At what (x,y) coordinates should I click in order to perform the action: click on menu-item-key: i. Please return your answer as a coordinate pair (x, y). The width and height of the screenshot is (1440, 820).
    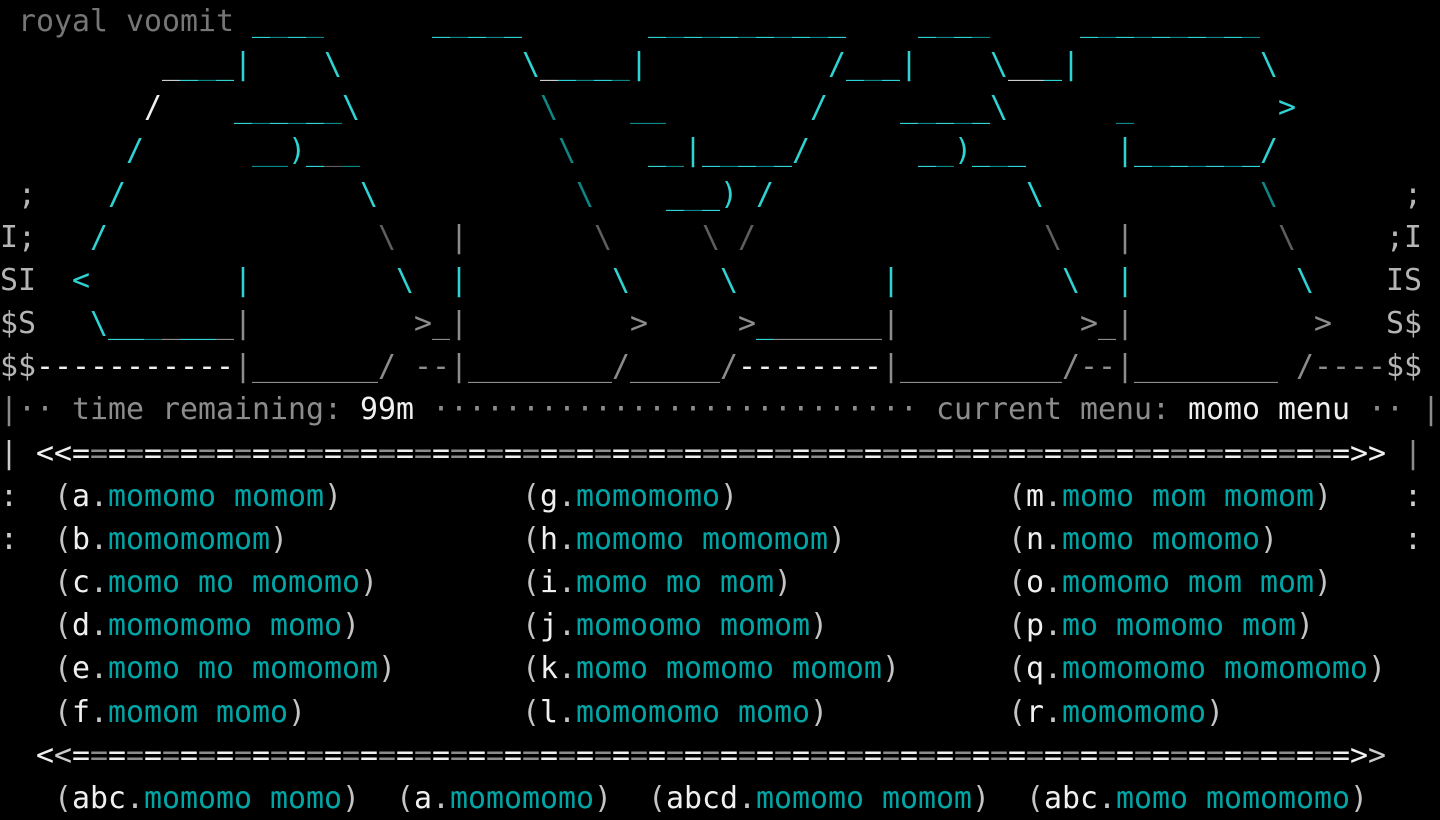
    Looking at the image, I should click on (549, 583).